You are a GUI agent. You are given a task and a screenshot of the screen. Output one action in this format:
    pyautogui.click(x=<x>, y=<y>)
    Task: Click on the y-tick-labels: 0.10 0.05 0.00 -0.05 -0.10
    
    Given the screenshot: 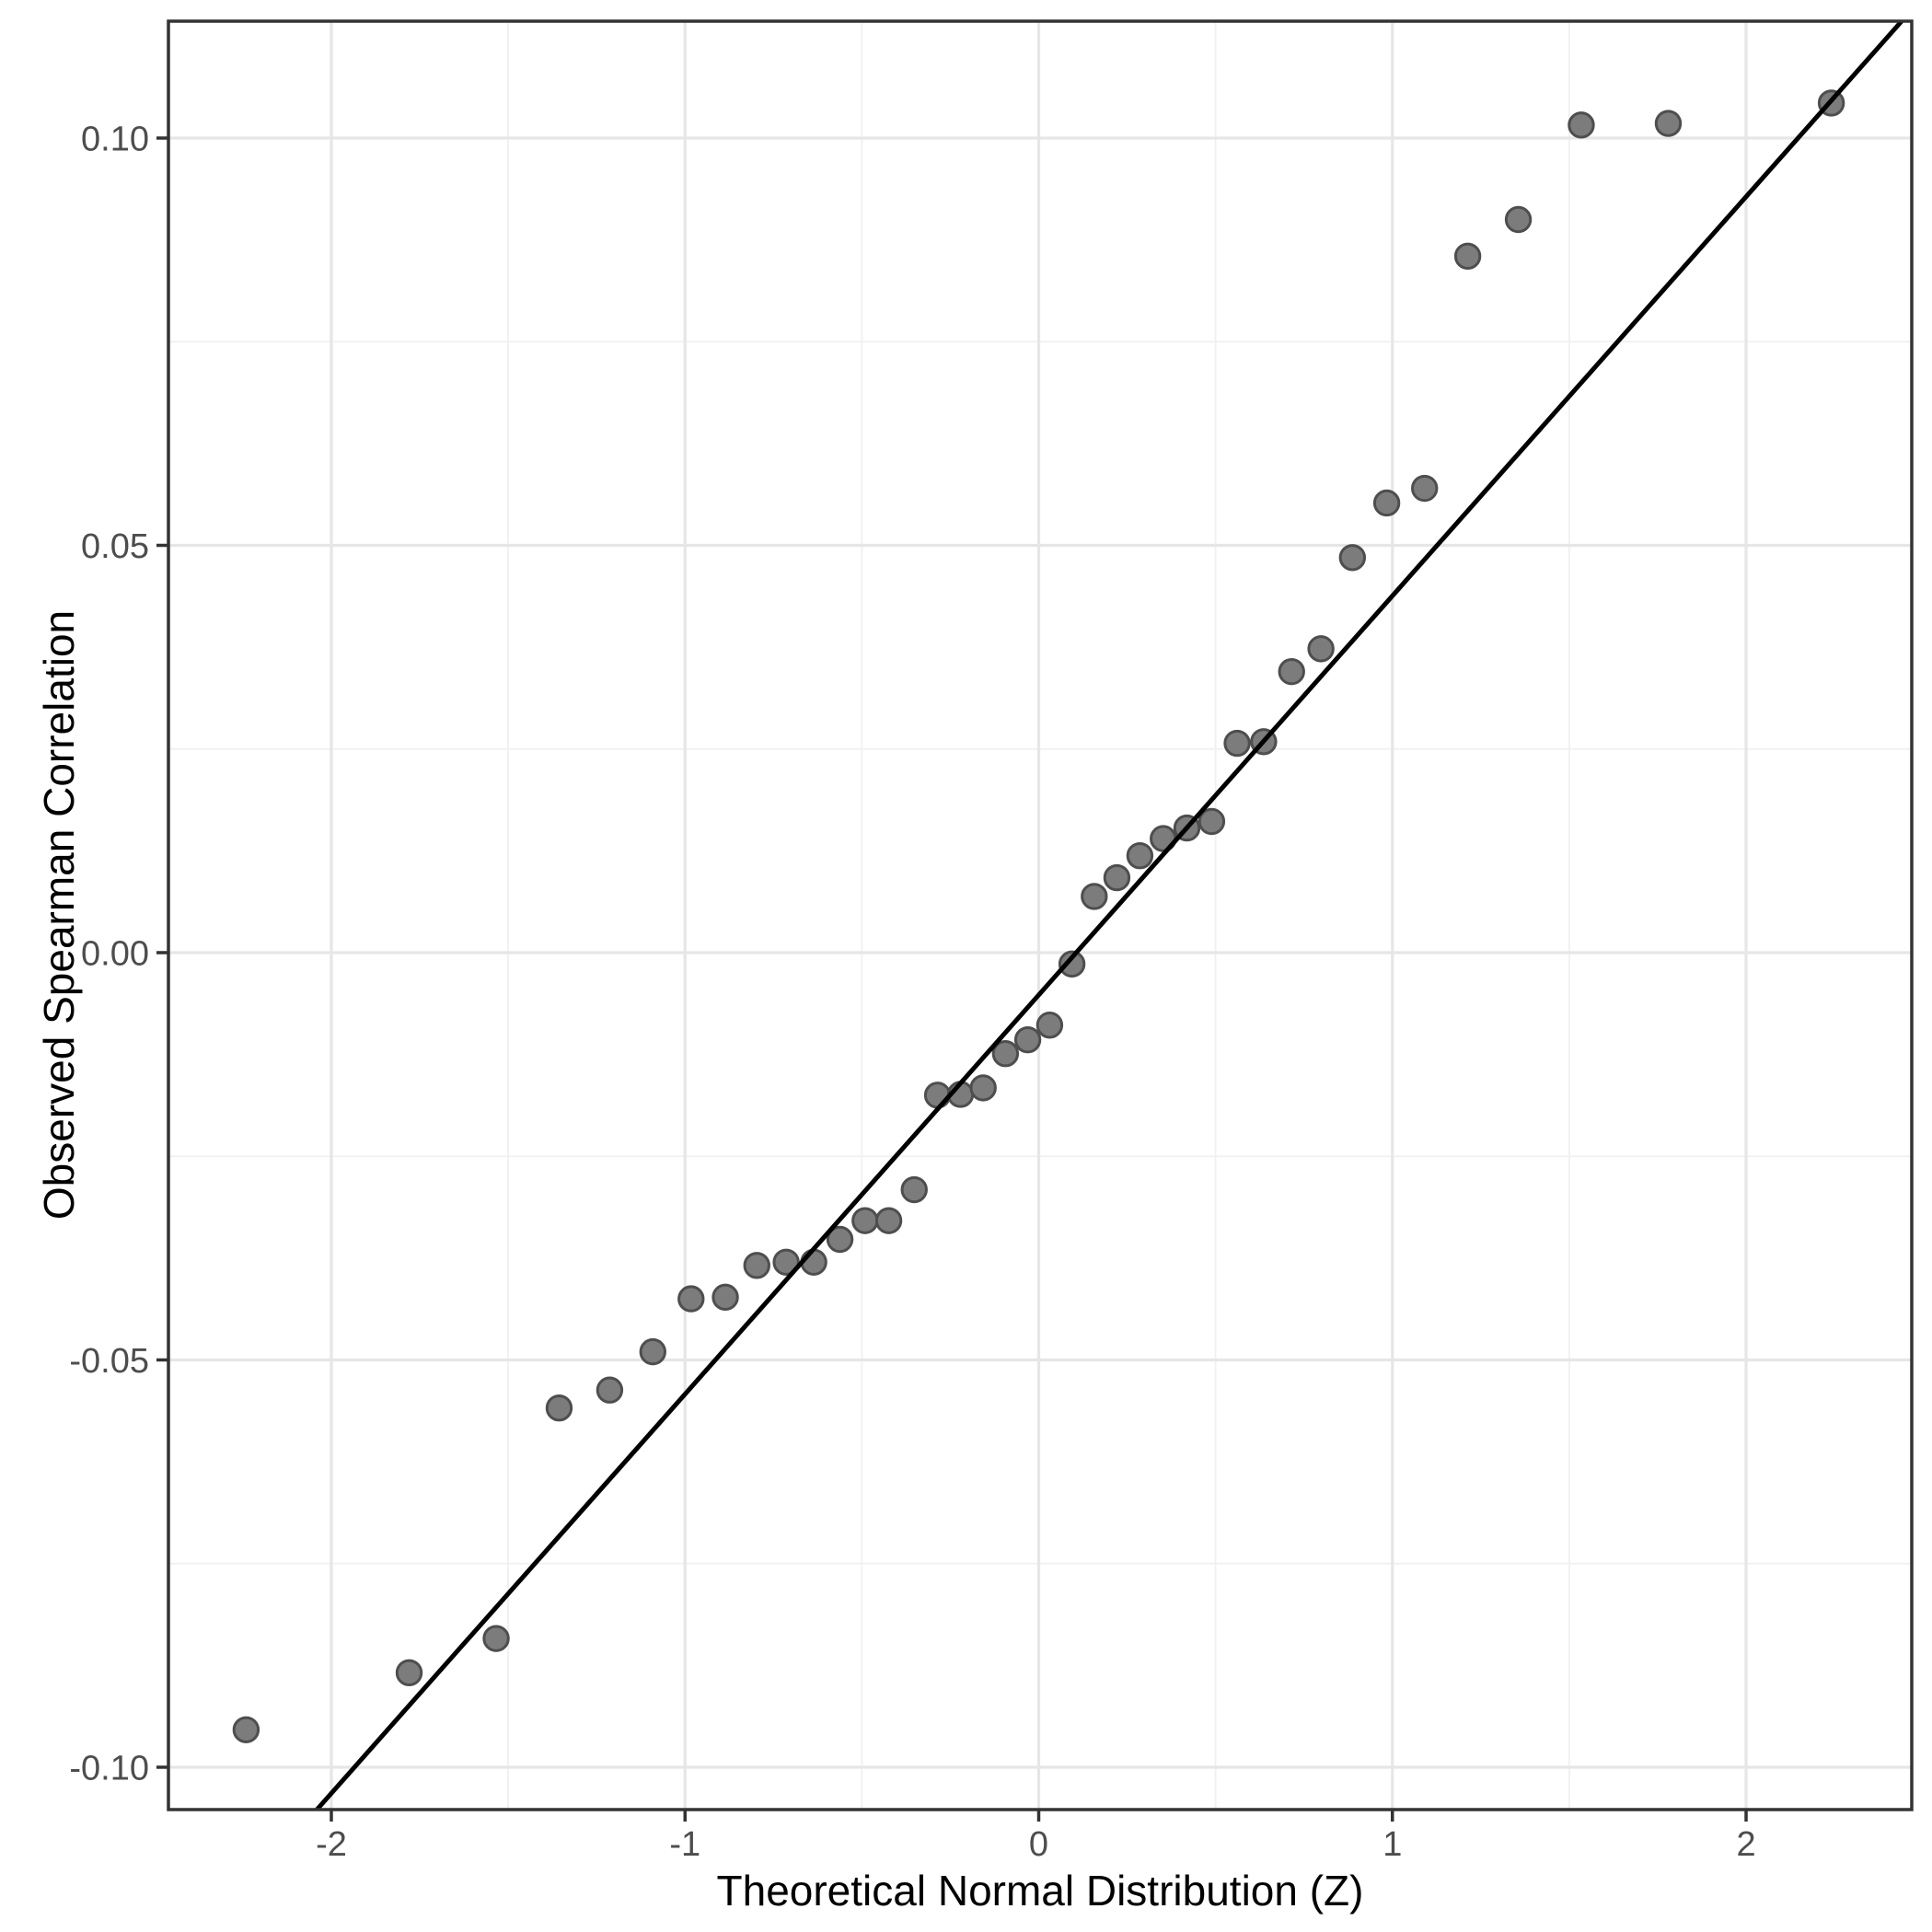 What is the action you would take?
    pyautogui.click(x=109, y=954)
    